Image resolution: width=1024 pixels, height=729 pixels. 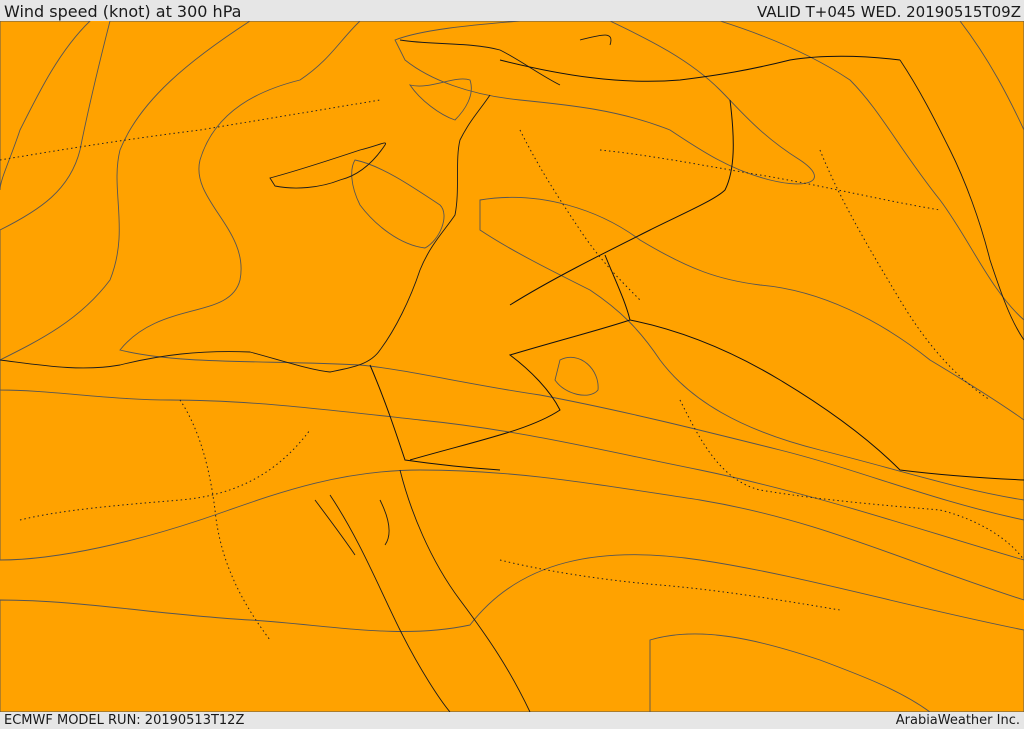 What do you see at coordinates (328, 165) in the screenshot?
I see `coastline-cyprus` at bounding box center [328, 165].